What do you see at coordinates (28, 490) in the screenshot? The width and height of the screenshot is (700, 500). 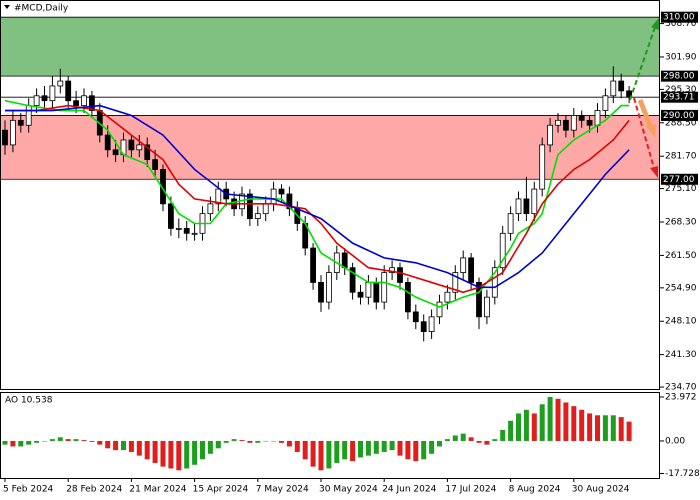 I see `x-tick-label: 5 Feb 2024` at bounding box center [28, 490].